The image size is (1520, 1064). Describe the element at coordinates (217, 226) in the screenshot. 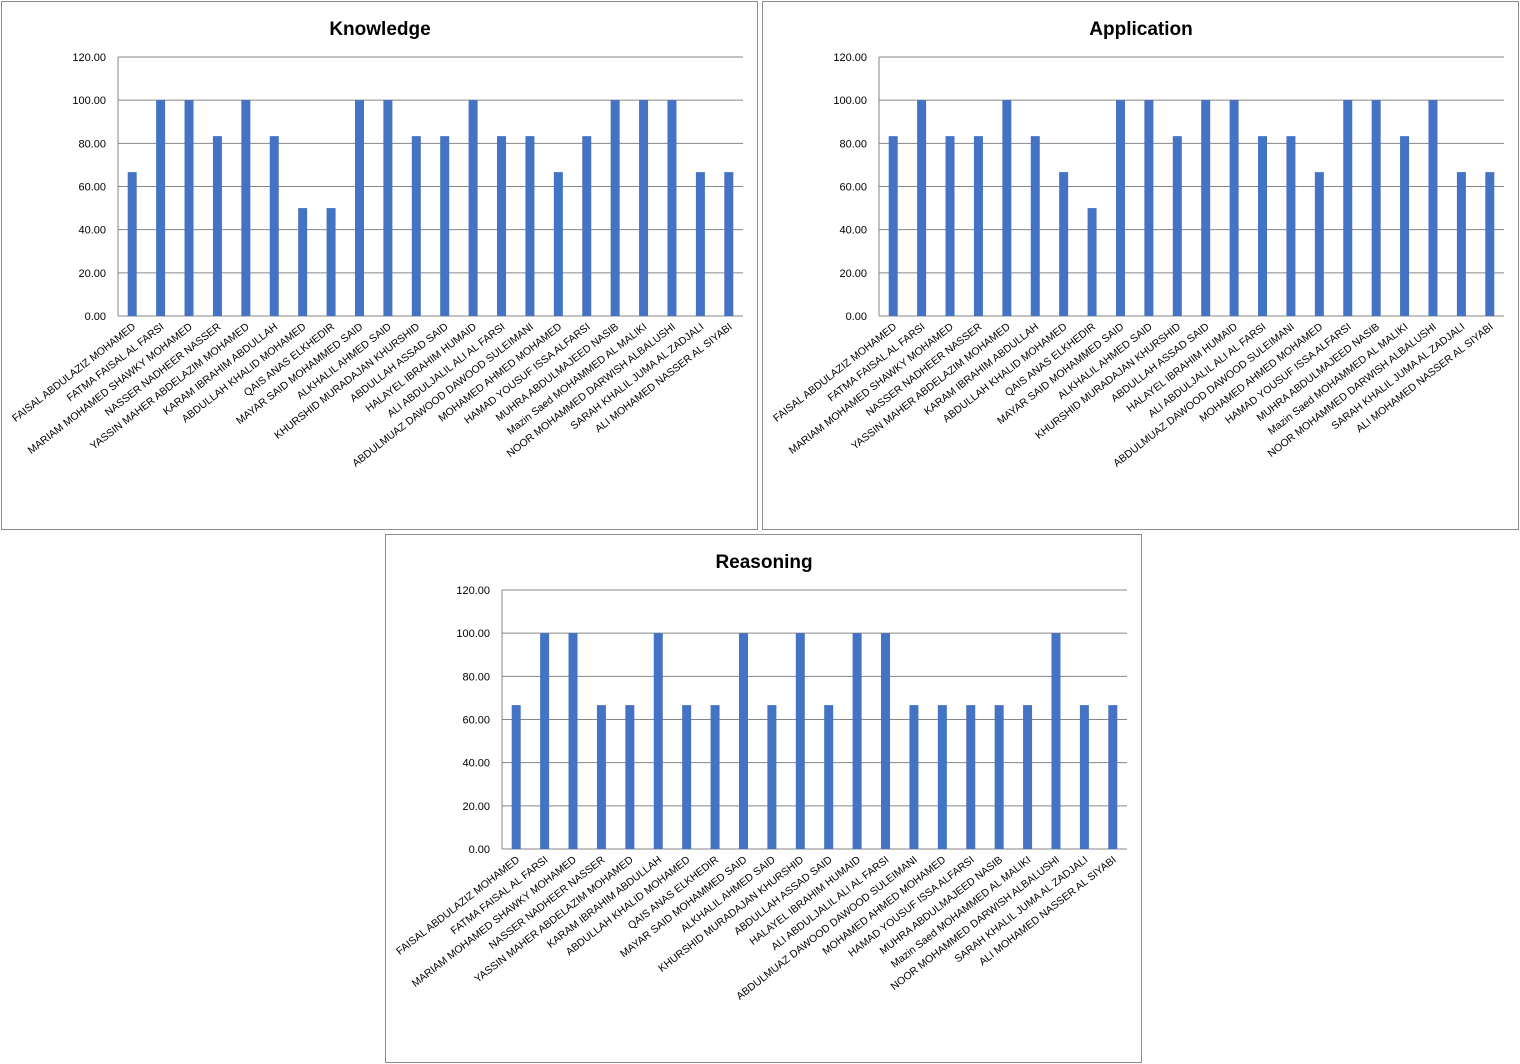

I see `knowledge-bar-nasser-nadheer-nasser` at that location.